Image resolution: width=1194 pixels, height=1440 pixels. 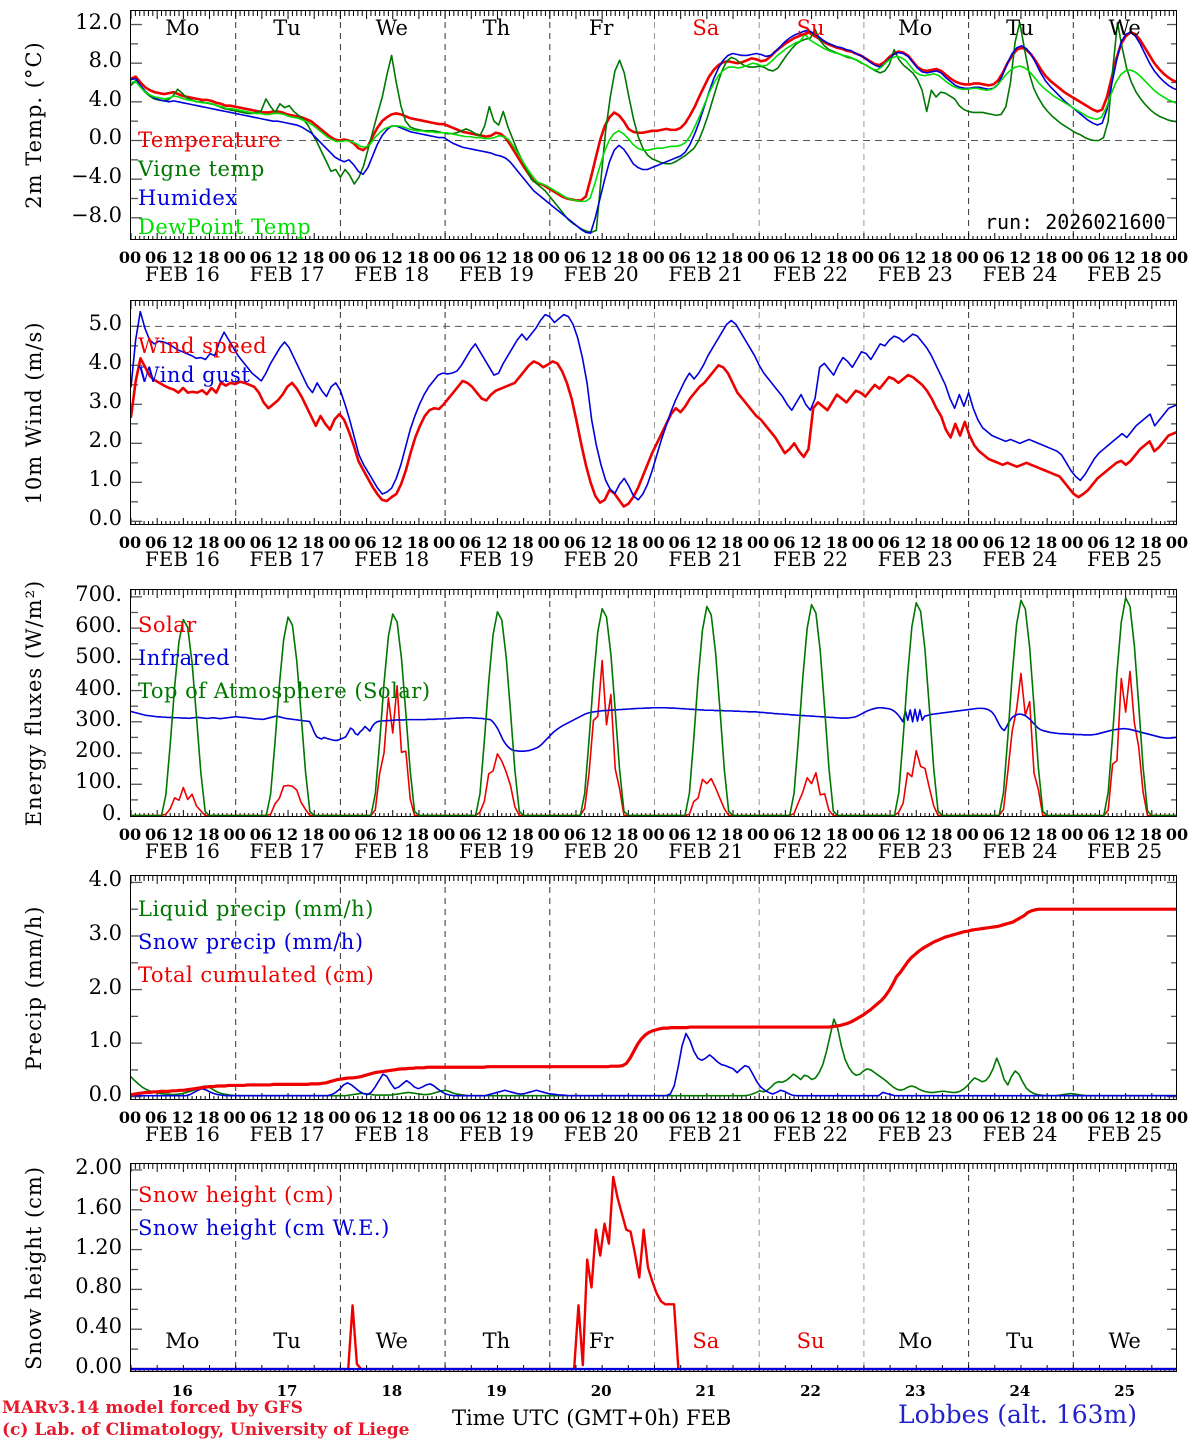 What do you see at coordinates (98, 781) in the screenshot?
I see `ytick-energy_fluxes-6: 100.` at bounding box center [98, 781].